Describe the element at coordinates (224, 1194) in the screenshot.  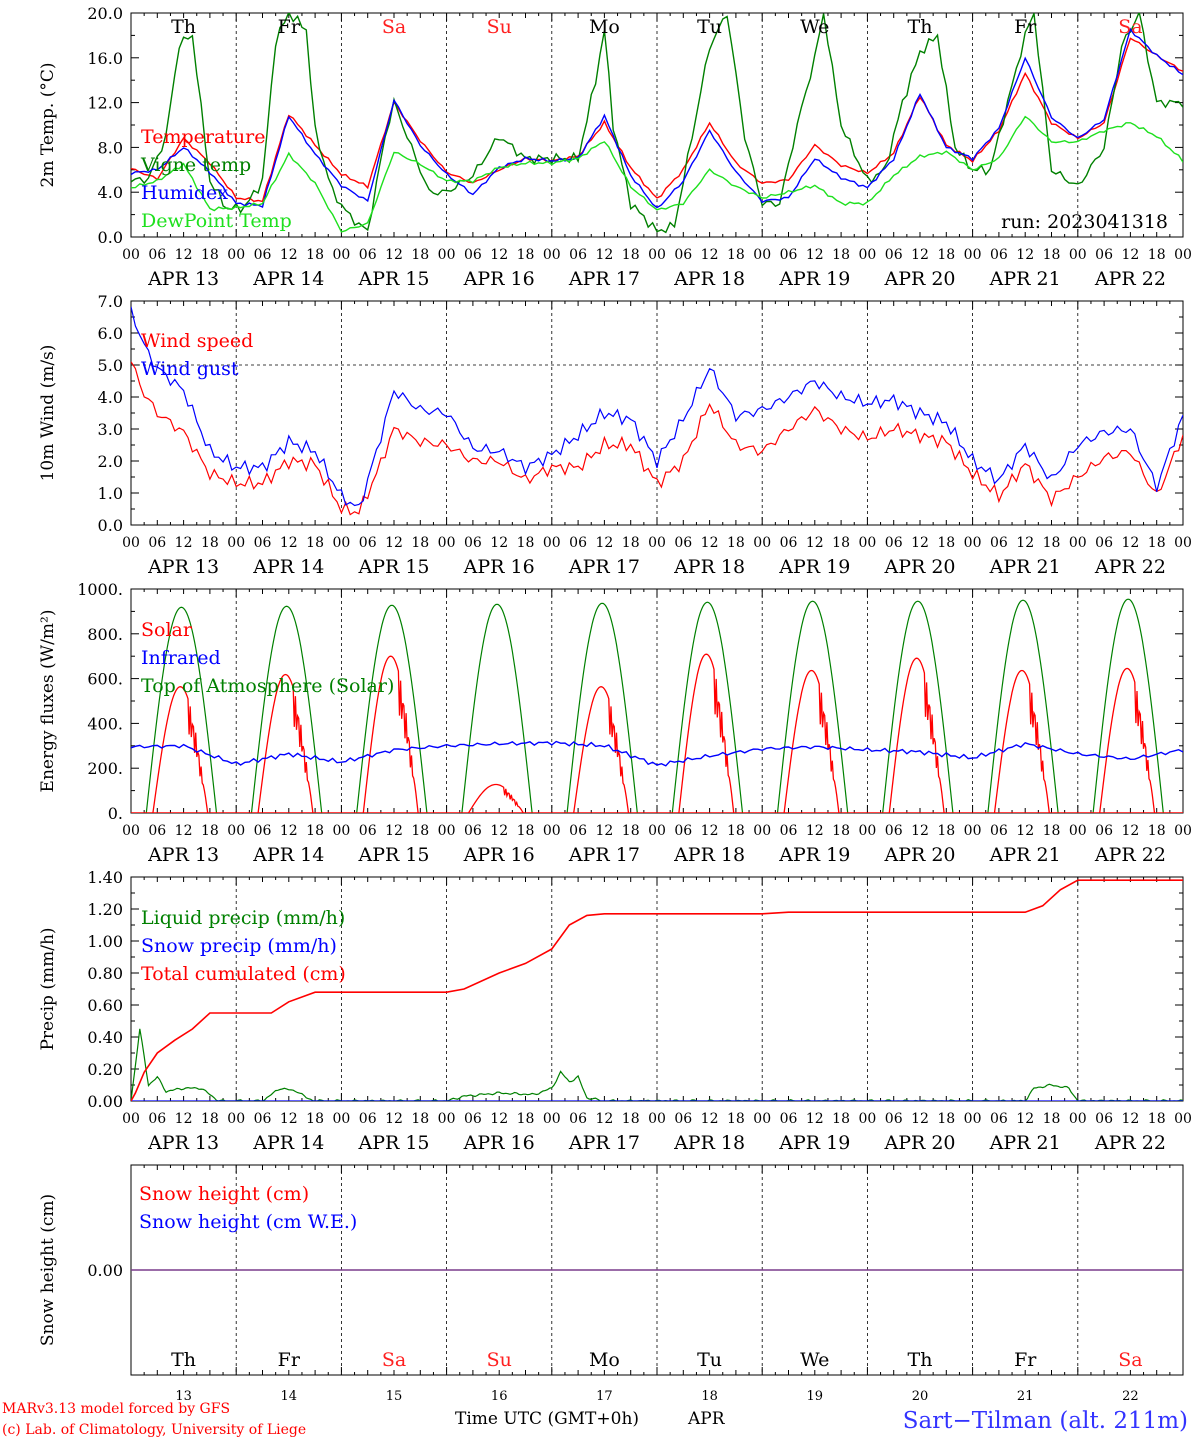
I see `legend-entry: Snow height (cm)` at that location.